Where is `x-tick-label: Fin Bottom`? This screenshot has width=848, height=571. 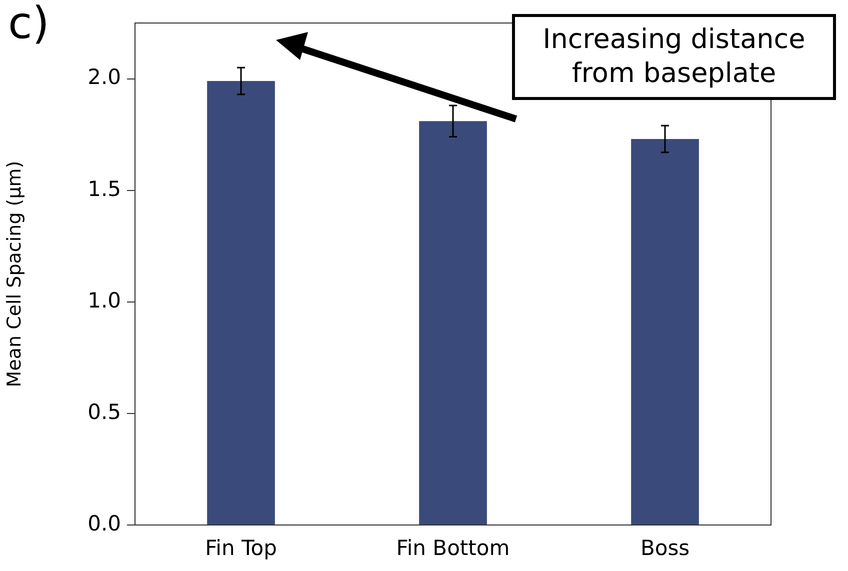 x-tick-label: Fin Bottom is located at coordinates (453, 548).